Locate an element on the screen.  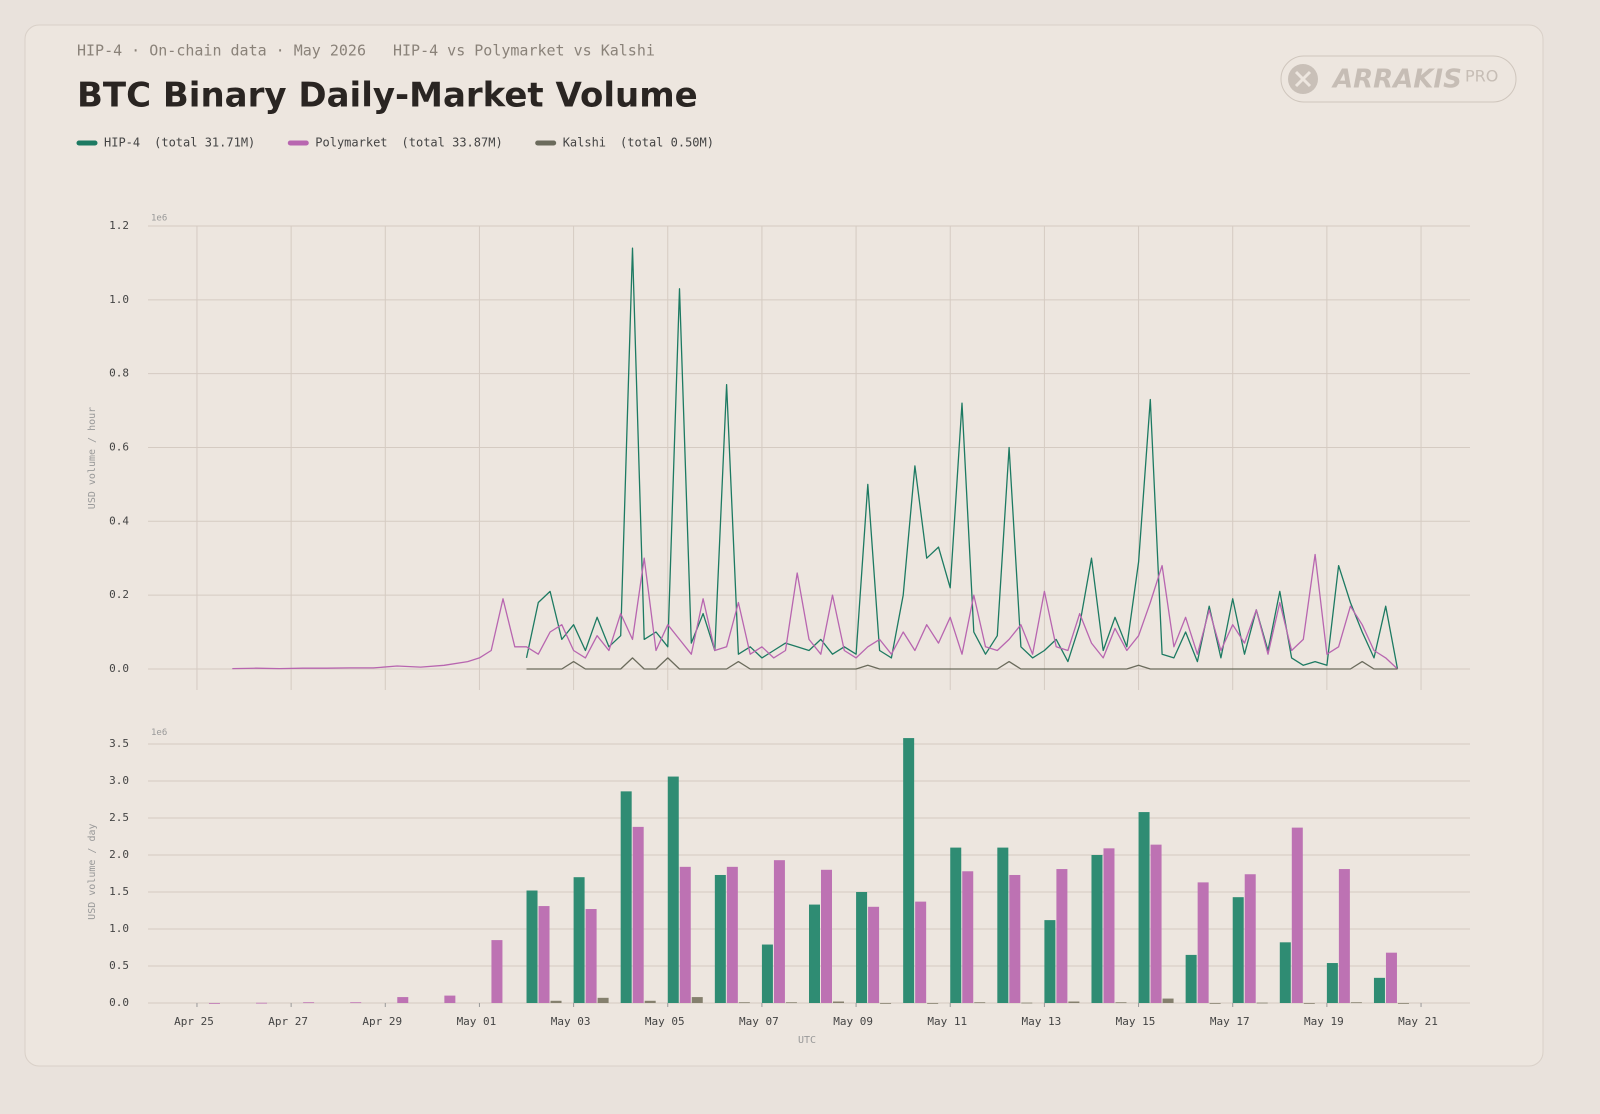
y-tick-label: 0.4 is located at coordinates (119, 520).